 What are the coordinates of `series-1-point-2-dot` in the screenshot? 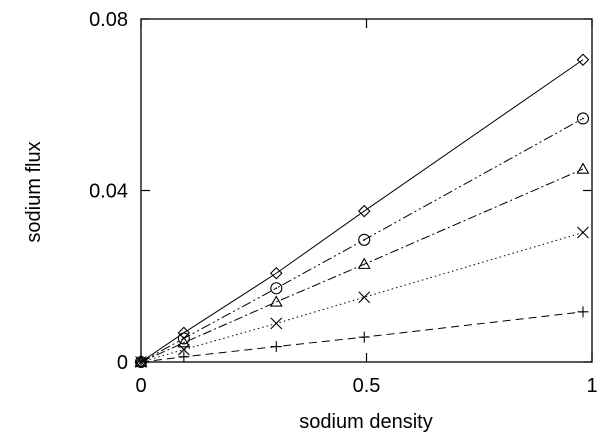 It's located at (276, 288).